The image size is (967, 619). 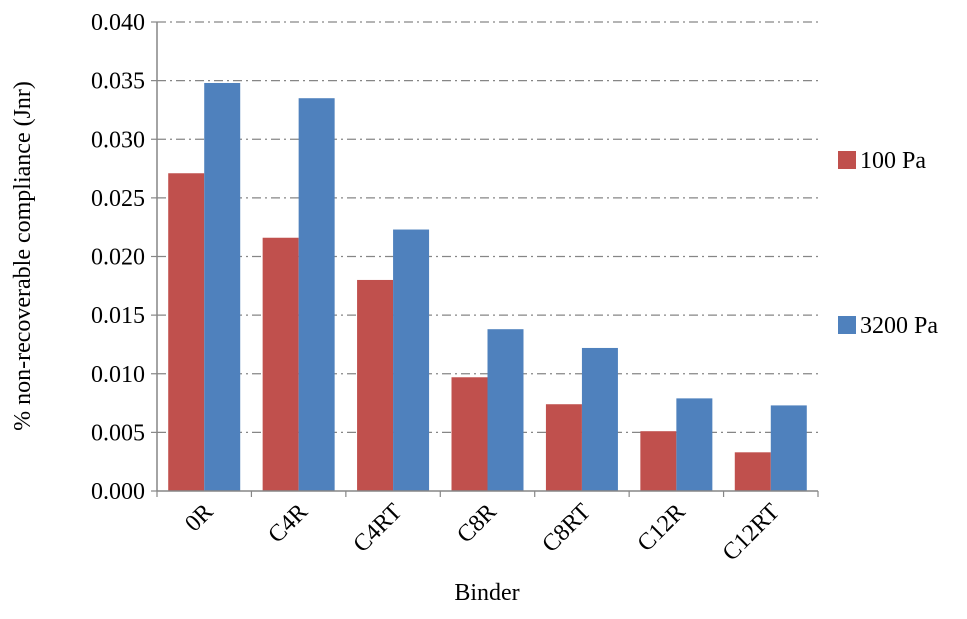 What do you see at coordinates (199, 518) in the screenshot?
I see `x-tick-label: 0R` at bounding box center [199, 518].